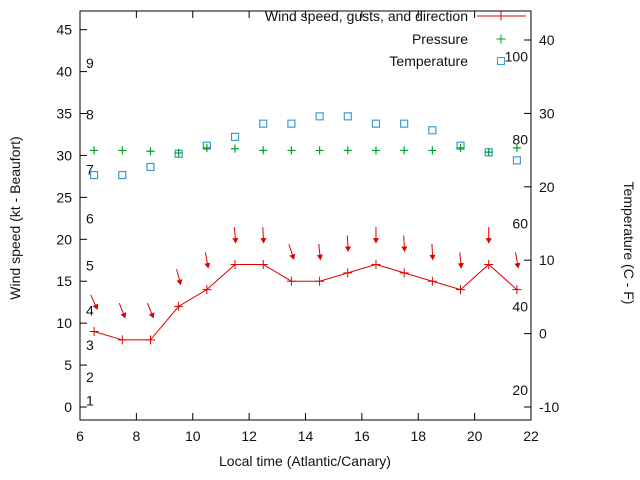  I want to click on x-tick-label: 12, so click(249, 436).